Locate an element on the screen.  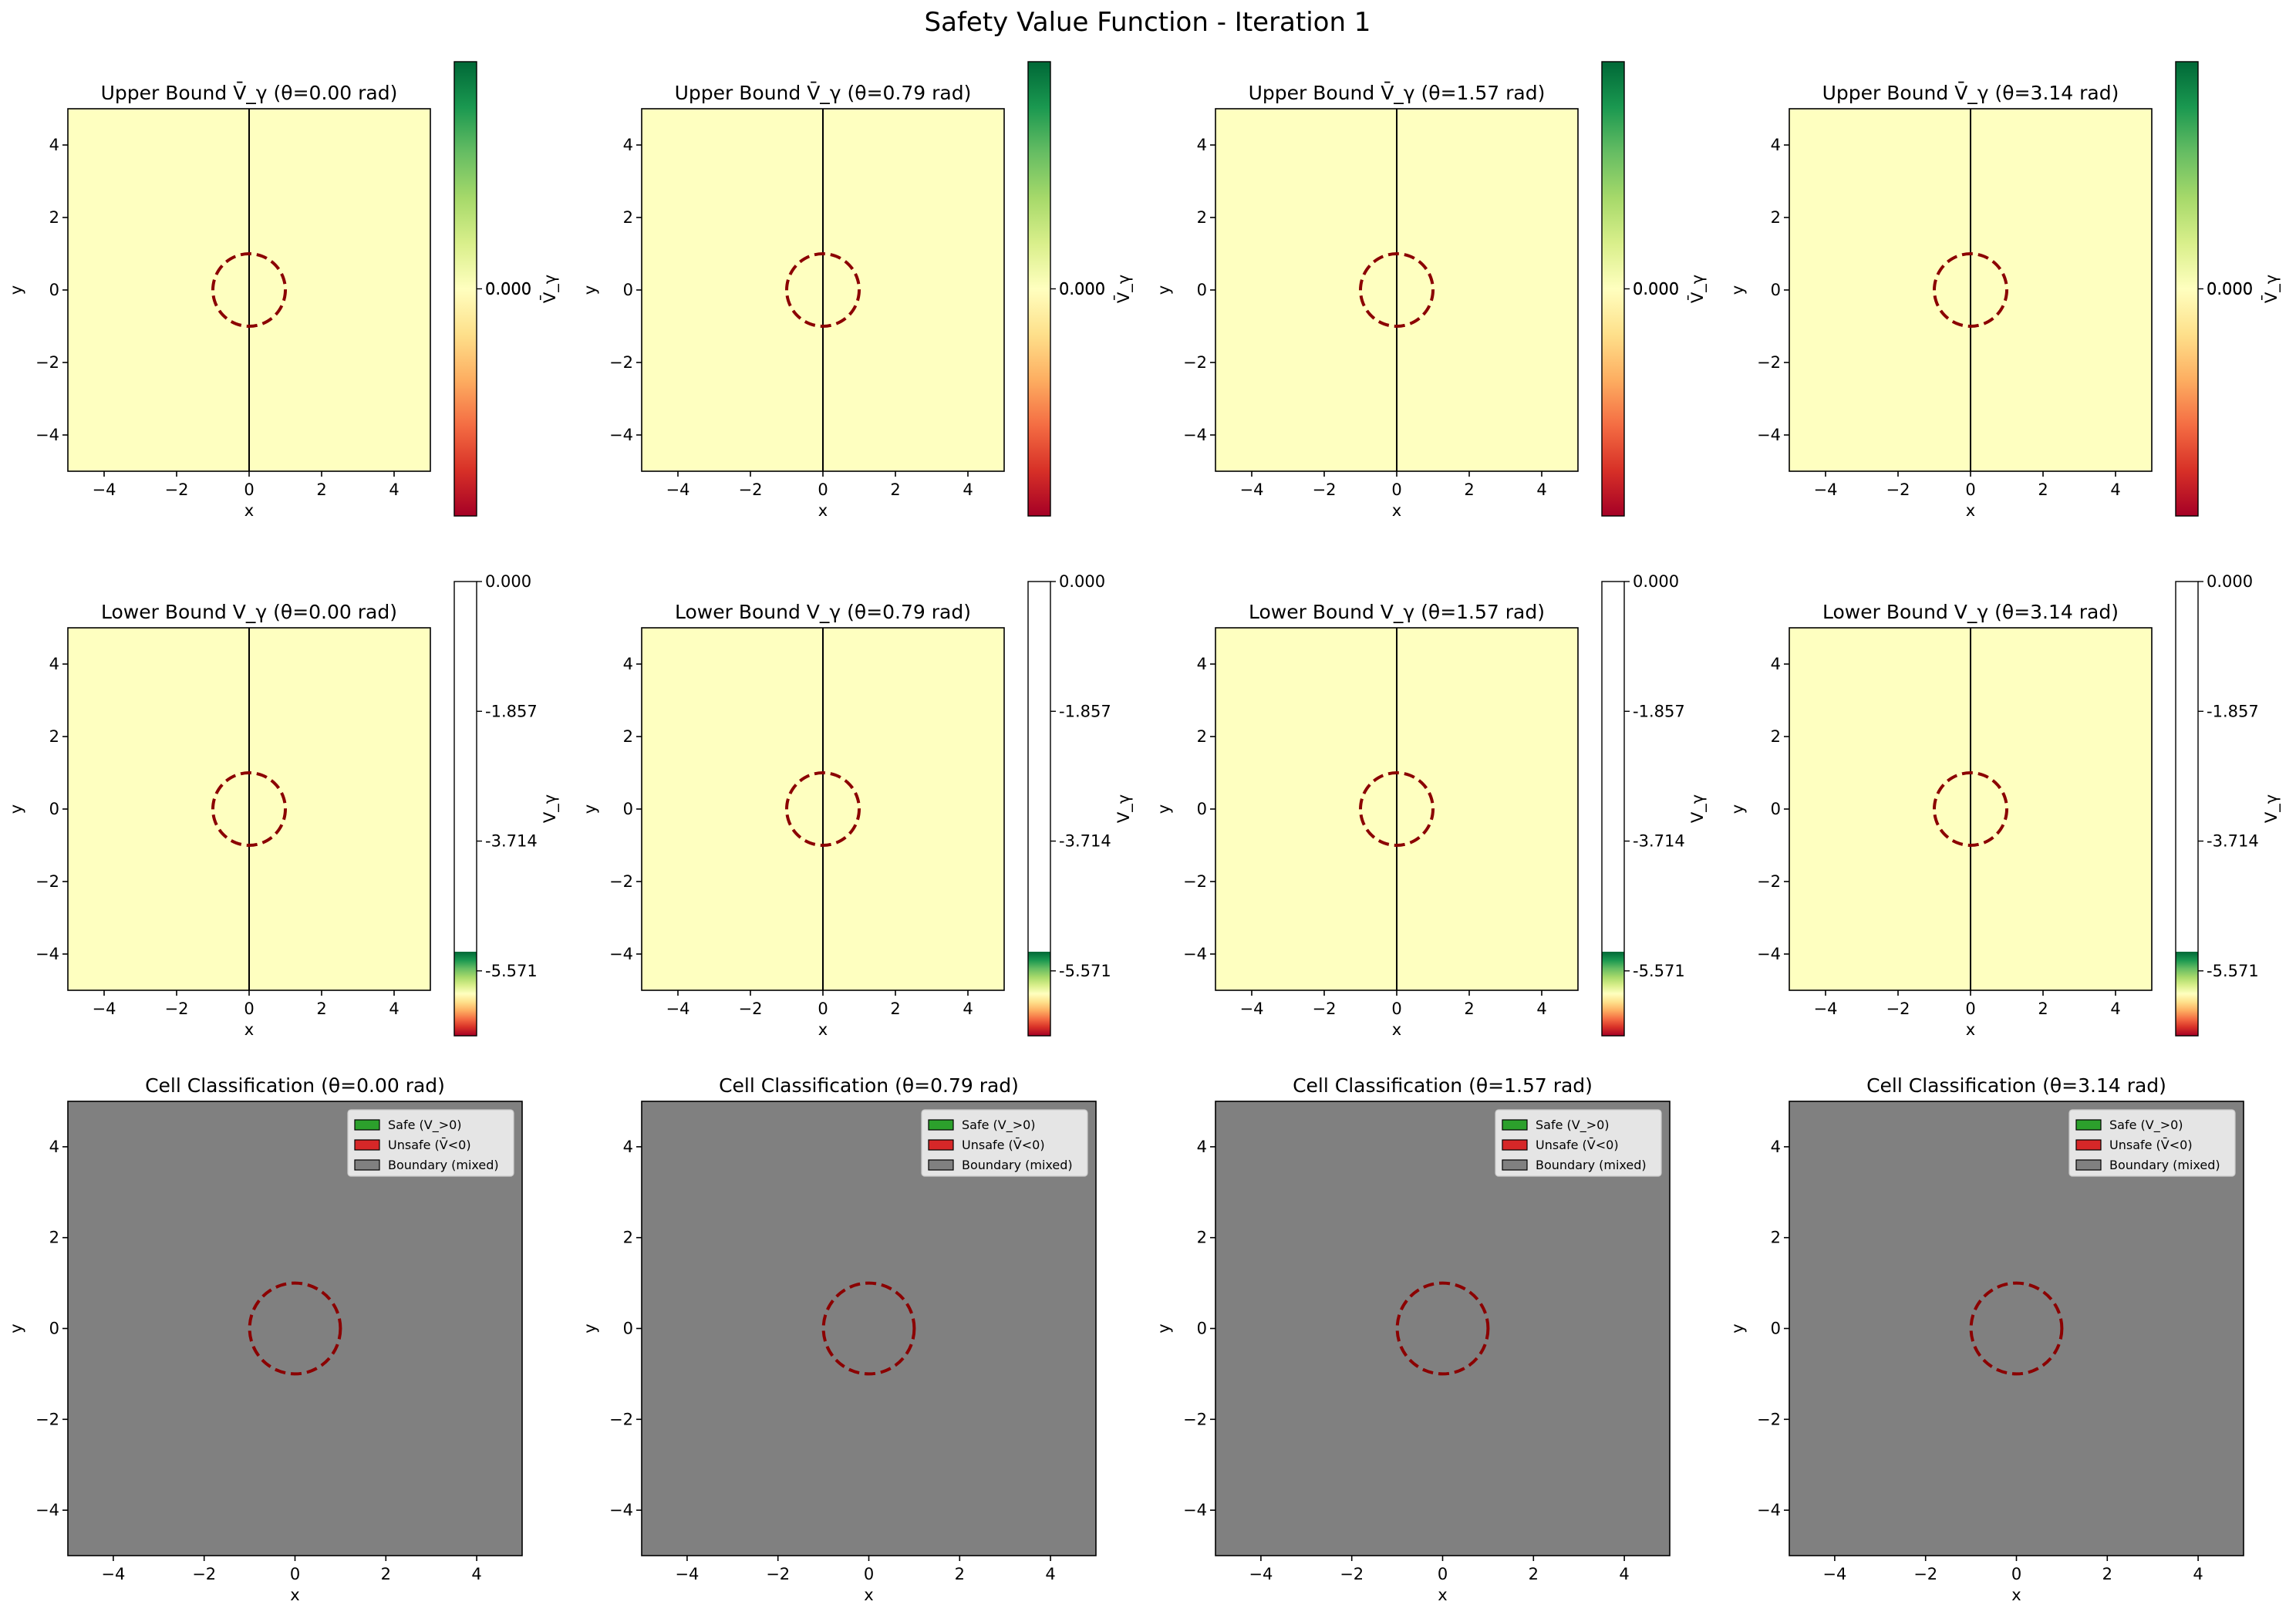
legend-entry: Safe (V_>0) is located at coordinates (1573, 1125).